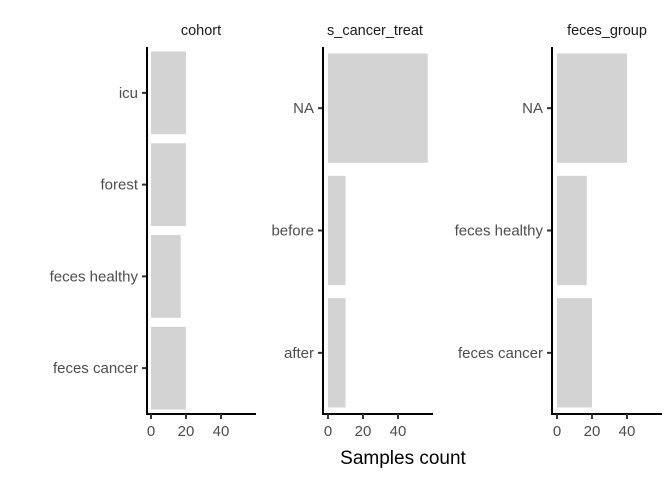 The width and height of the screenshot is (672, 480). I want to click on y-tick-label: before, so click(292, 231).